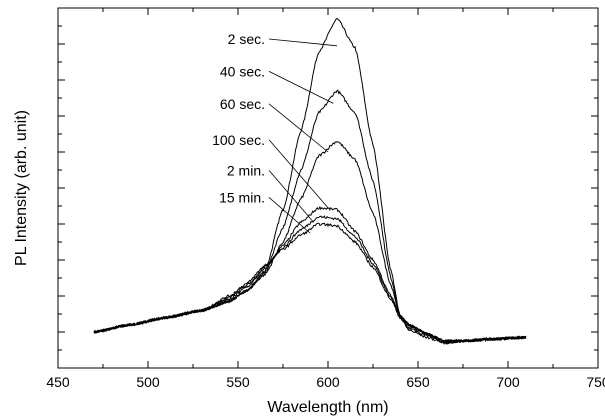 The height and width of the screenshot is (416, 605). I want to click on annotation-label: 60 sec., so click(242, 104).